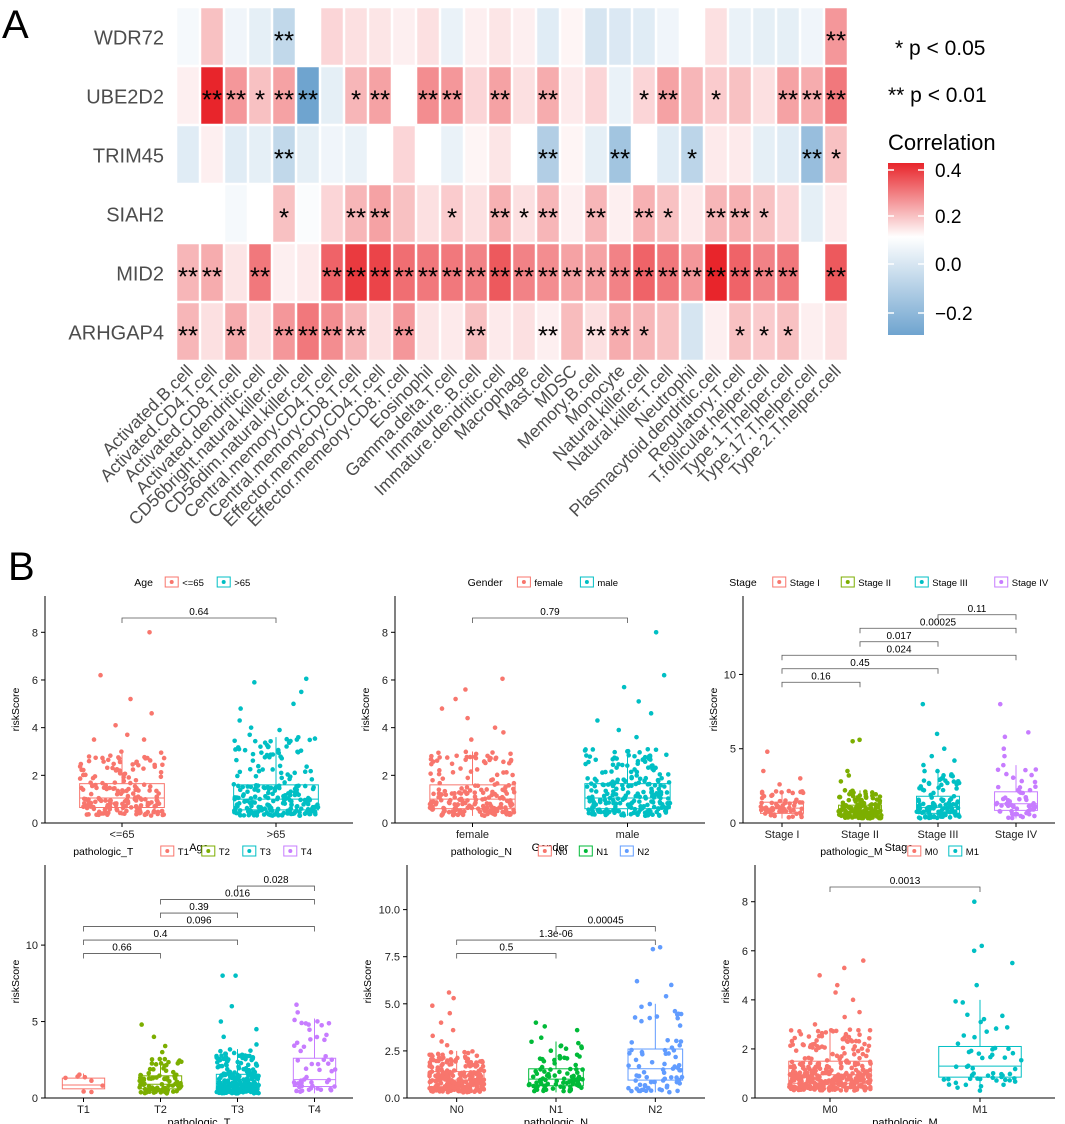 The height and width of the screenshot is (1124, 1065). Describe the element at coordinates (606, 921) in the screenshot. I see `comparison-p-value: 0.00045` at that location.